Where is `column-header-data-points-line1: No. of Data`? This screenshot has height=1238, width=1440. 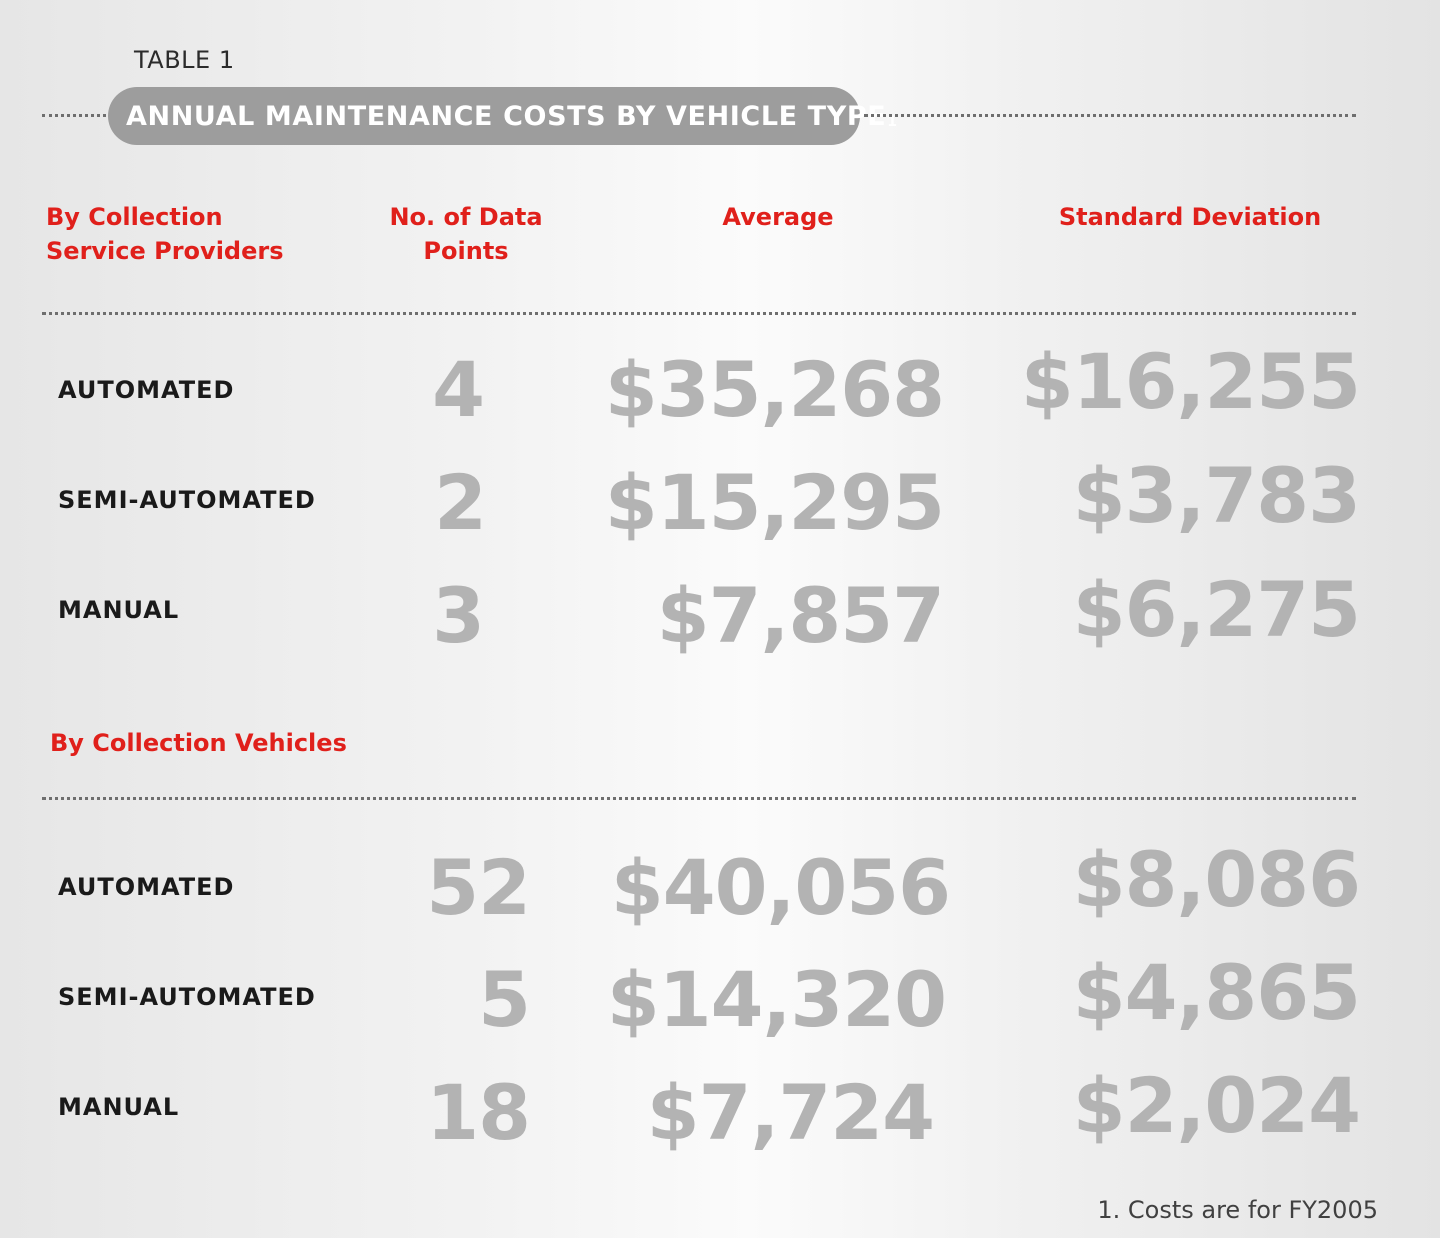 column-header-data-points-line1: No. of Data is located at coordinates (466, 217).